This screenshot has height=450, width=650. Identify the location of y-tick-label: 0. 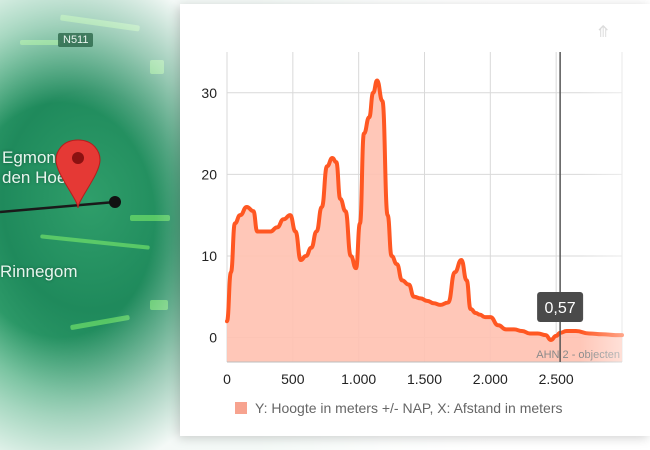
(213, 338).